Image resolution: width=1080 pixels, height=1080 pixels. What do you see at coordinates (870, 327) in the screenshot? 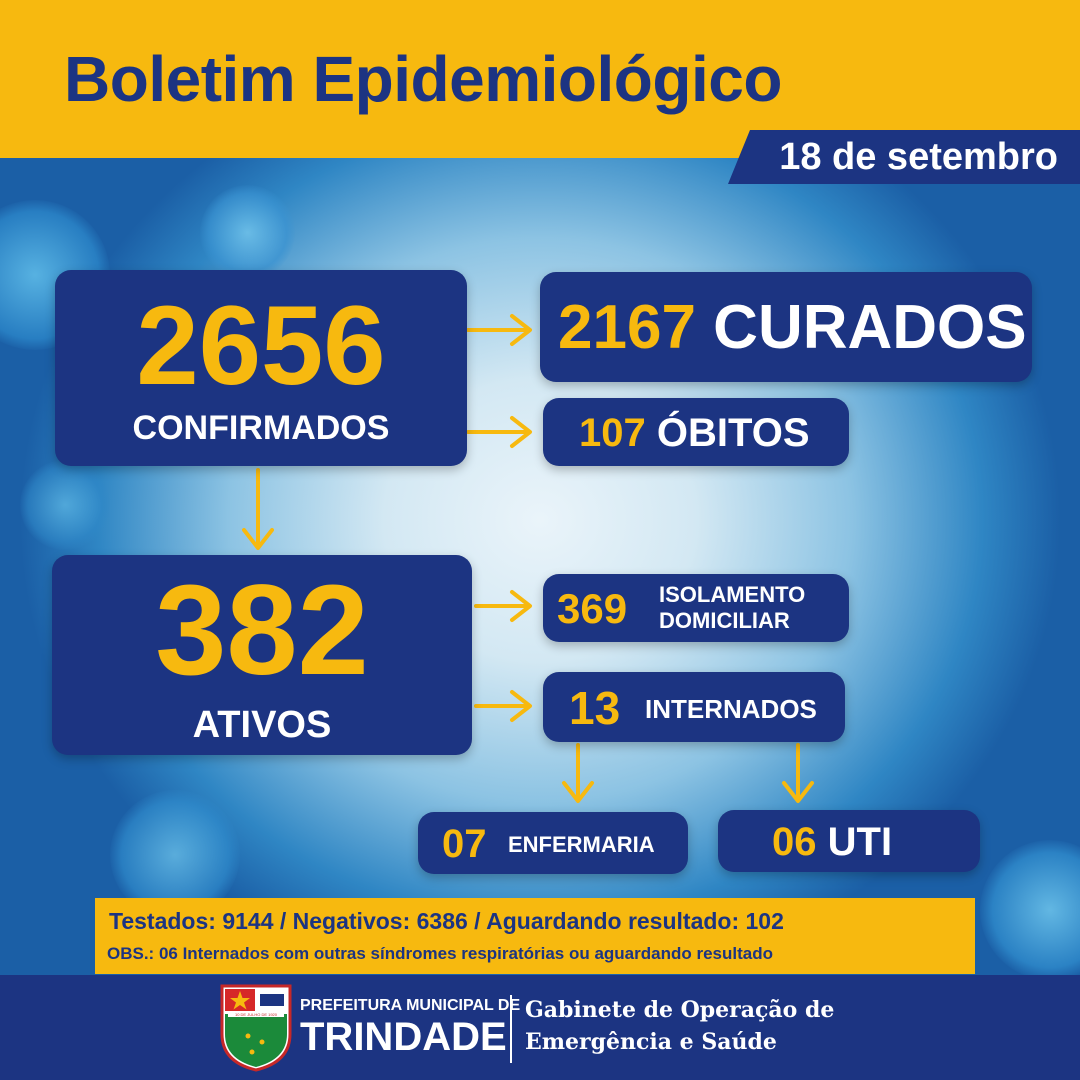
I see `cured-label: CURADOS` at bounding box center [870, 327].